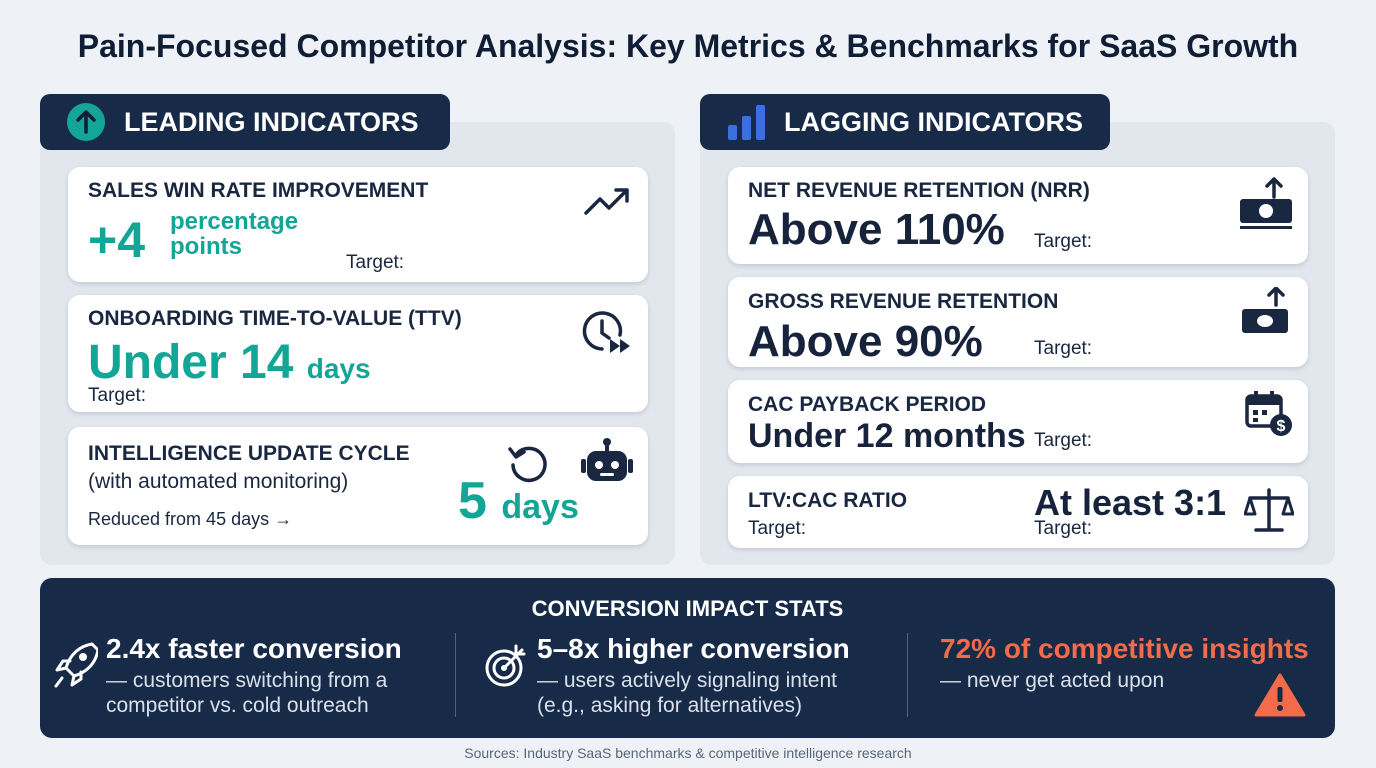 The image size is (1376, 768). What do you see at coordinates (271, 122) in the screenshot?
I see `leading-header-text: LEADING INDICATORS` at bounding box center [271, 122].